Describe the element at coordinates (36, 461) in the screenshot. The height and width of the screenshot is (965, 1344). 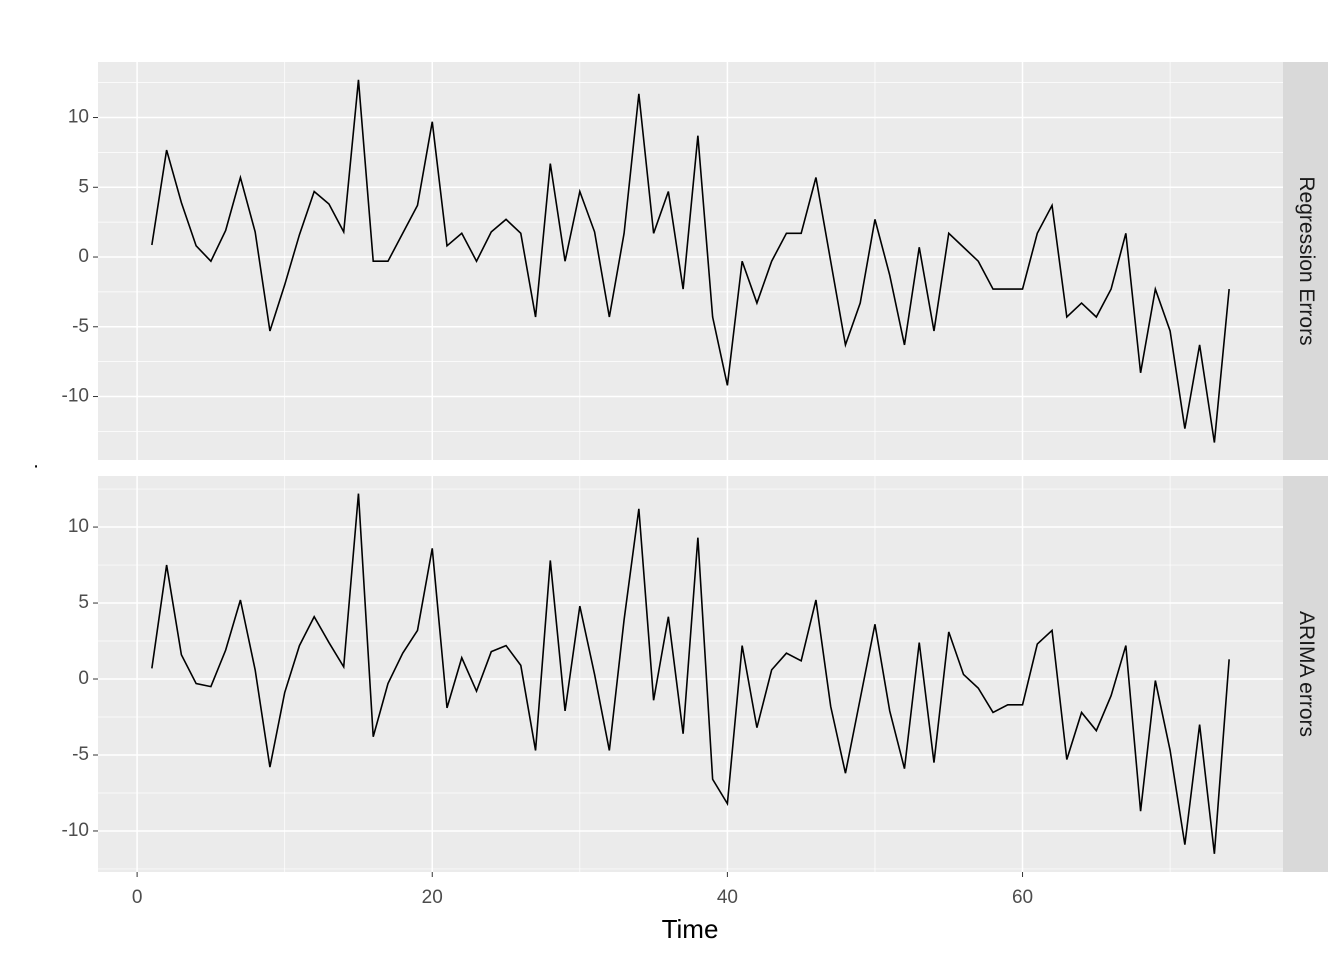
I see `y-axis-label: .` at that location.